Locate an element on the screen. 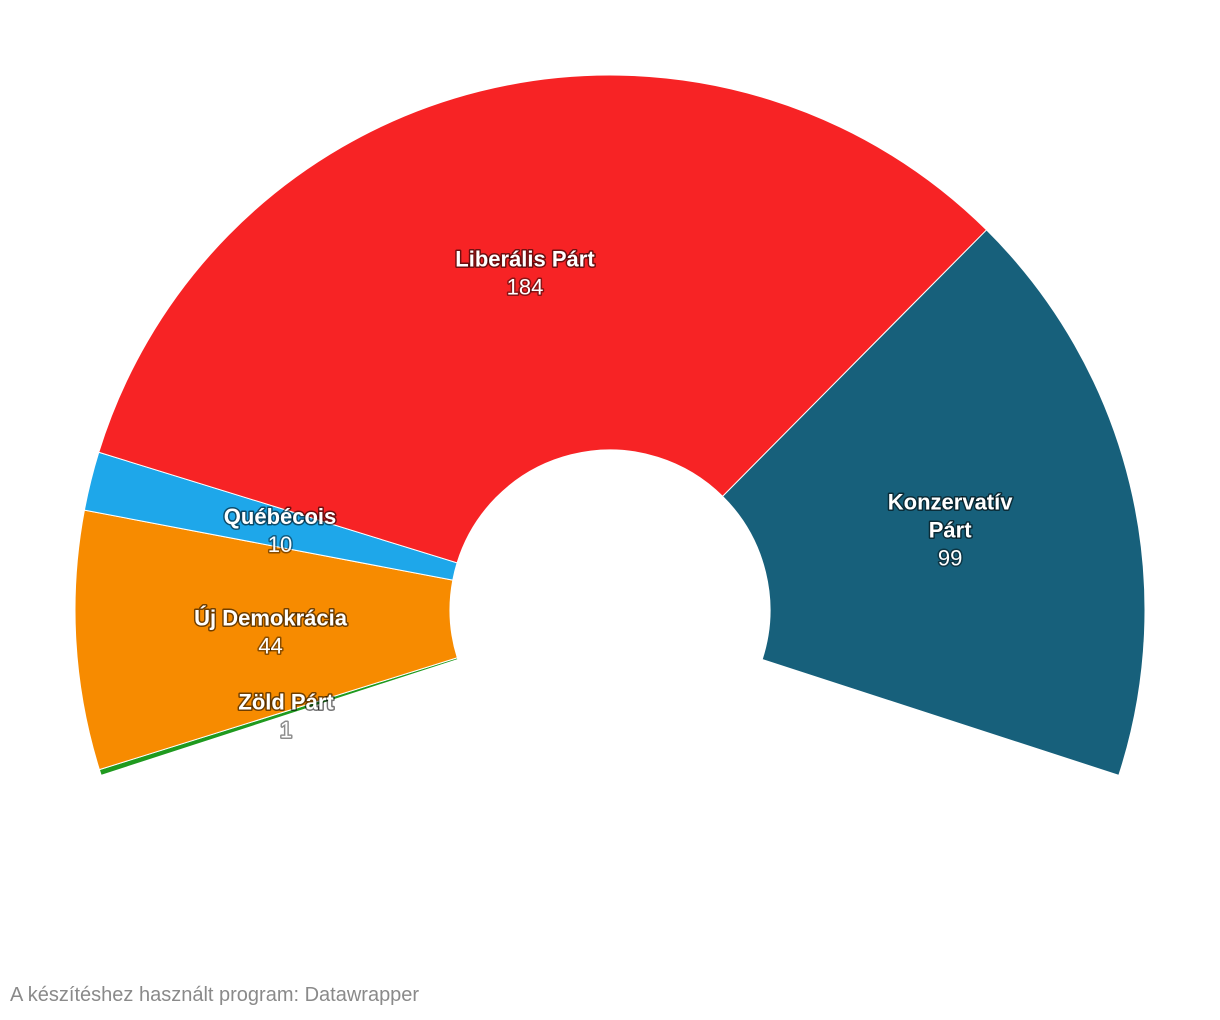  slice-label-zold-part: Zöld Párt 1 is located at coordinates (286, 716).